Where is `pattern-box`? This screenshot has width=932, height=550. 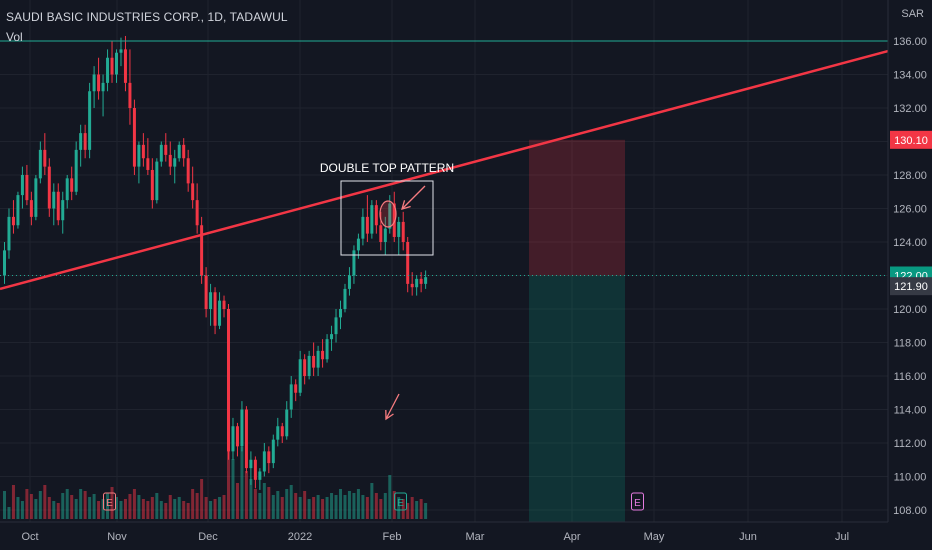 pattern-box is located at coordinates (387, 218).